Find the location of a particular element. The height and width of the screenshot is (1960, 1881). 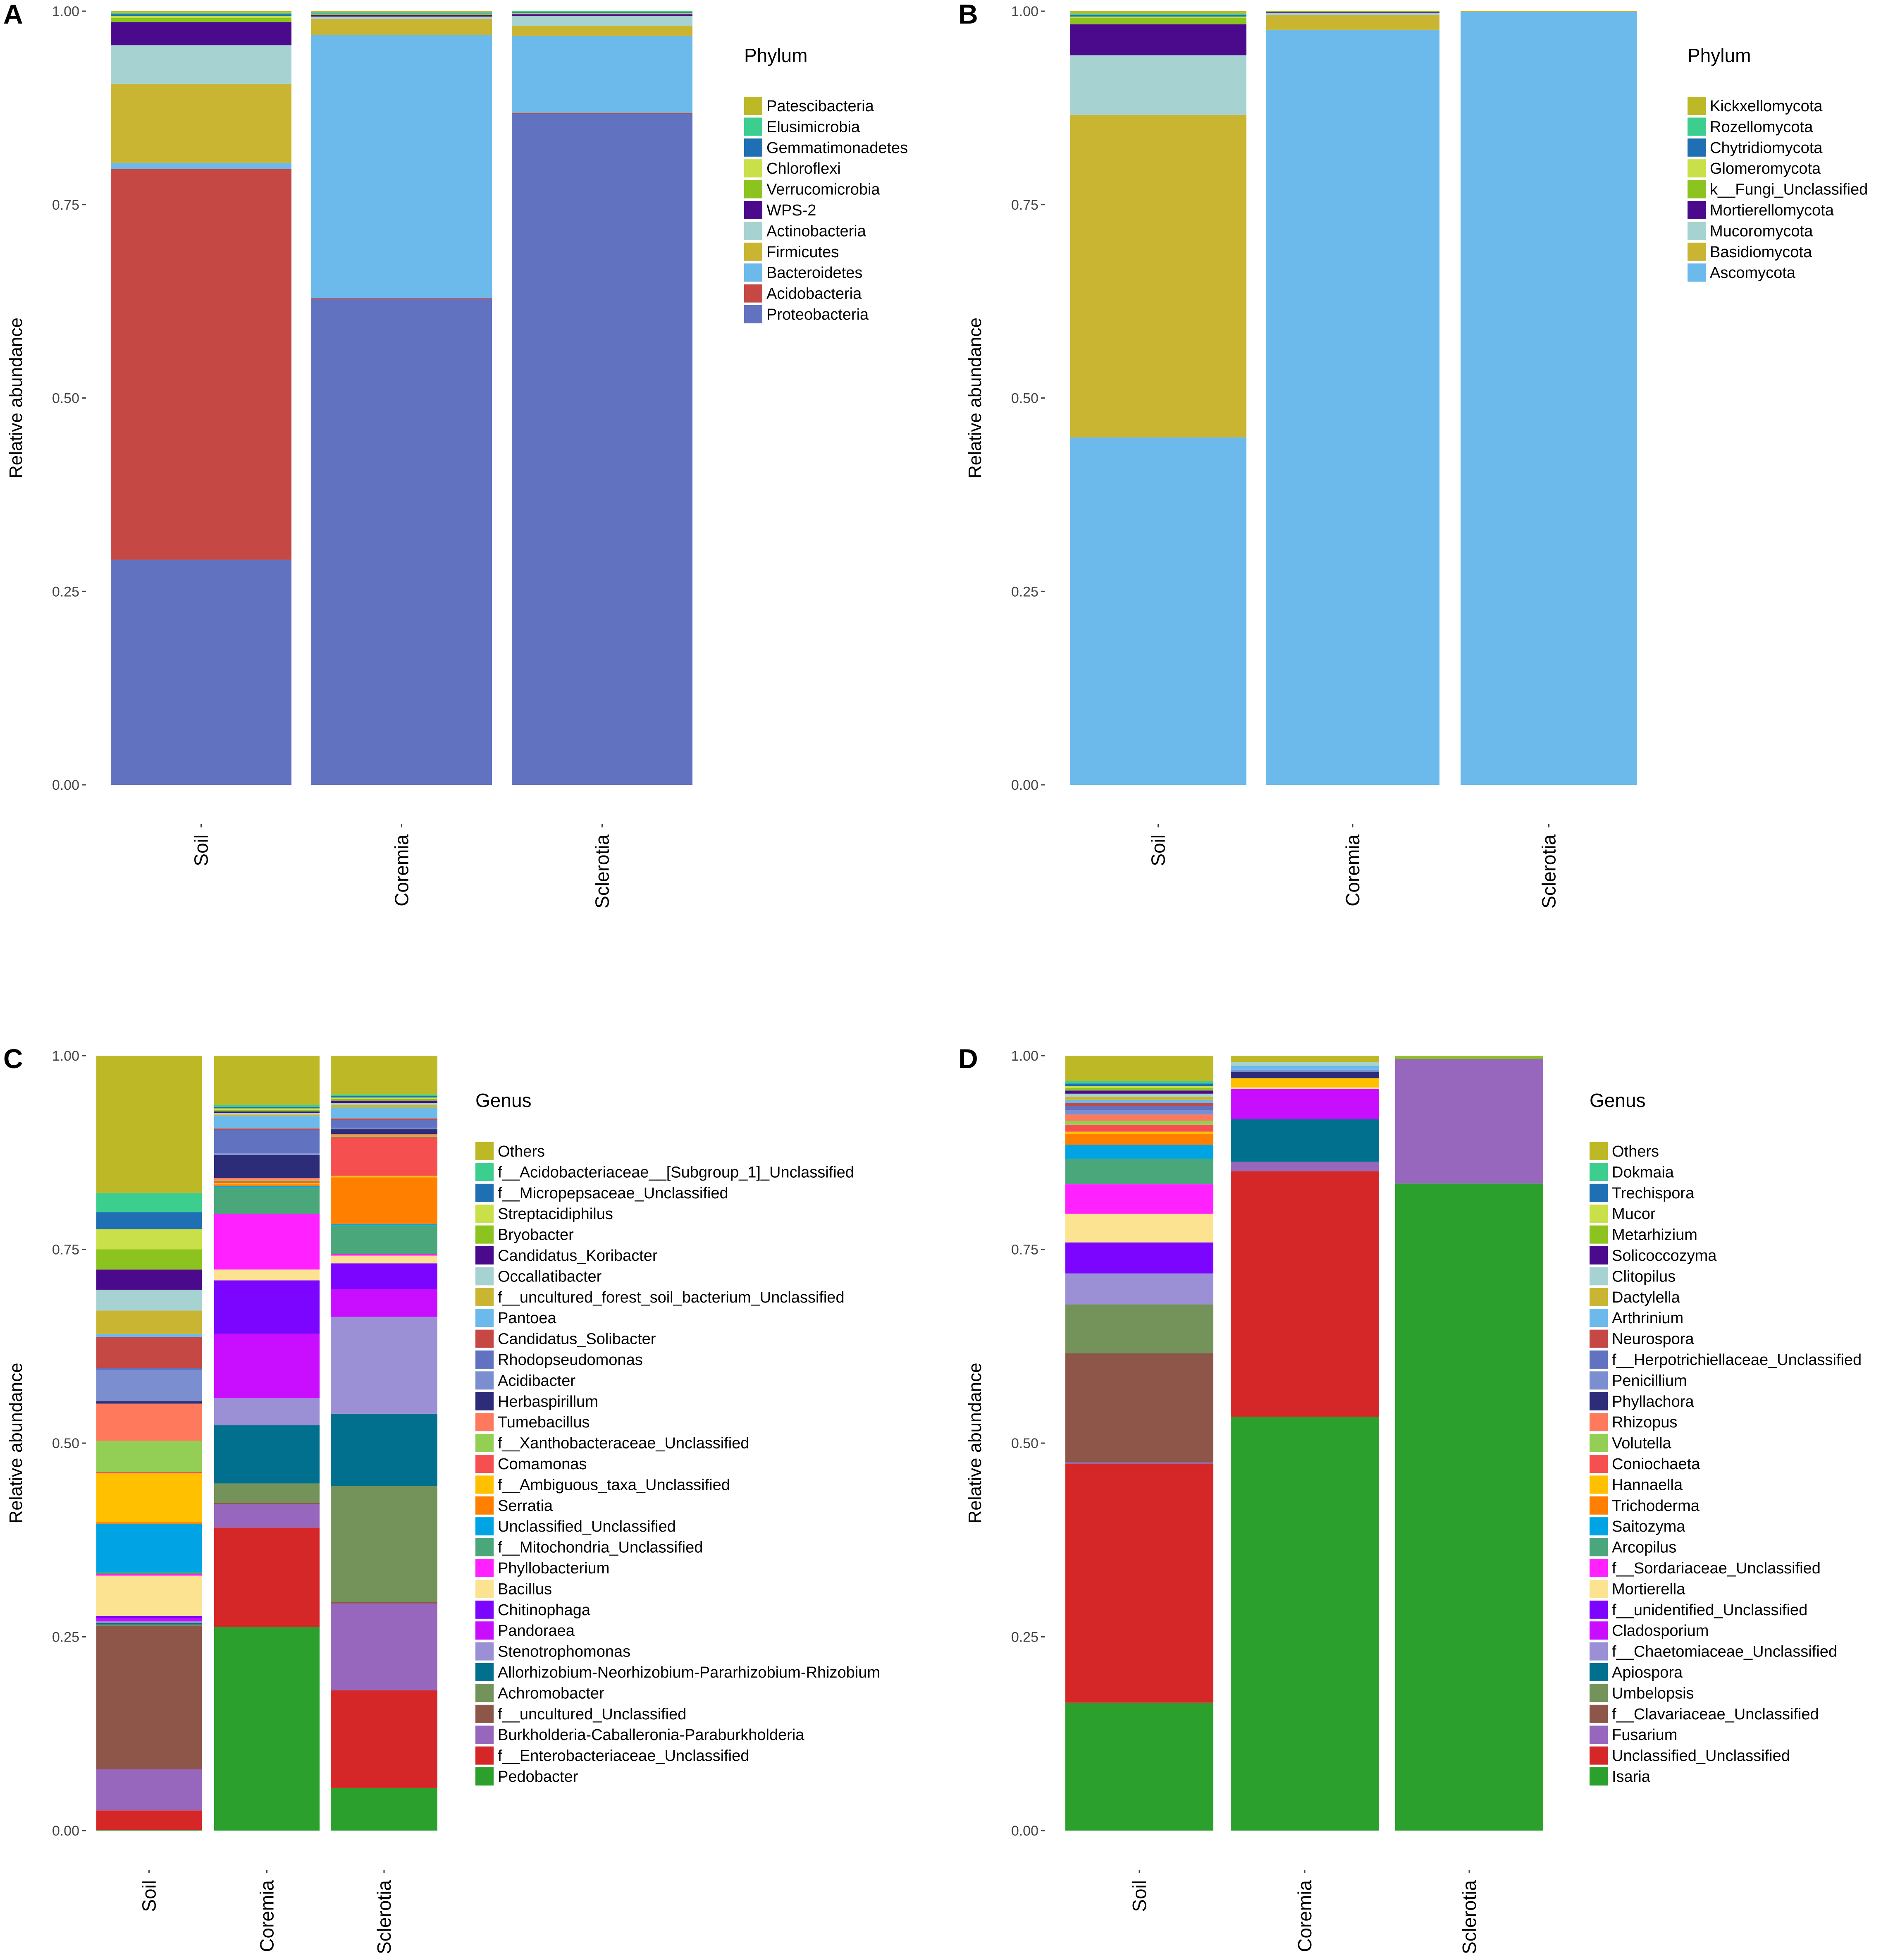

legend-label: Bacillus is located at coordinates (525, 1589).